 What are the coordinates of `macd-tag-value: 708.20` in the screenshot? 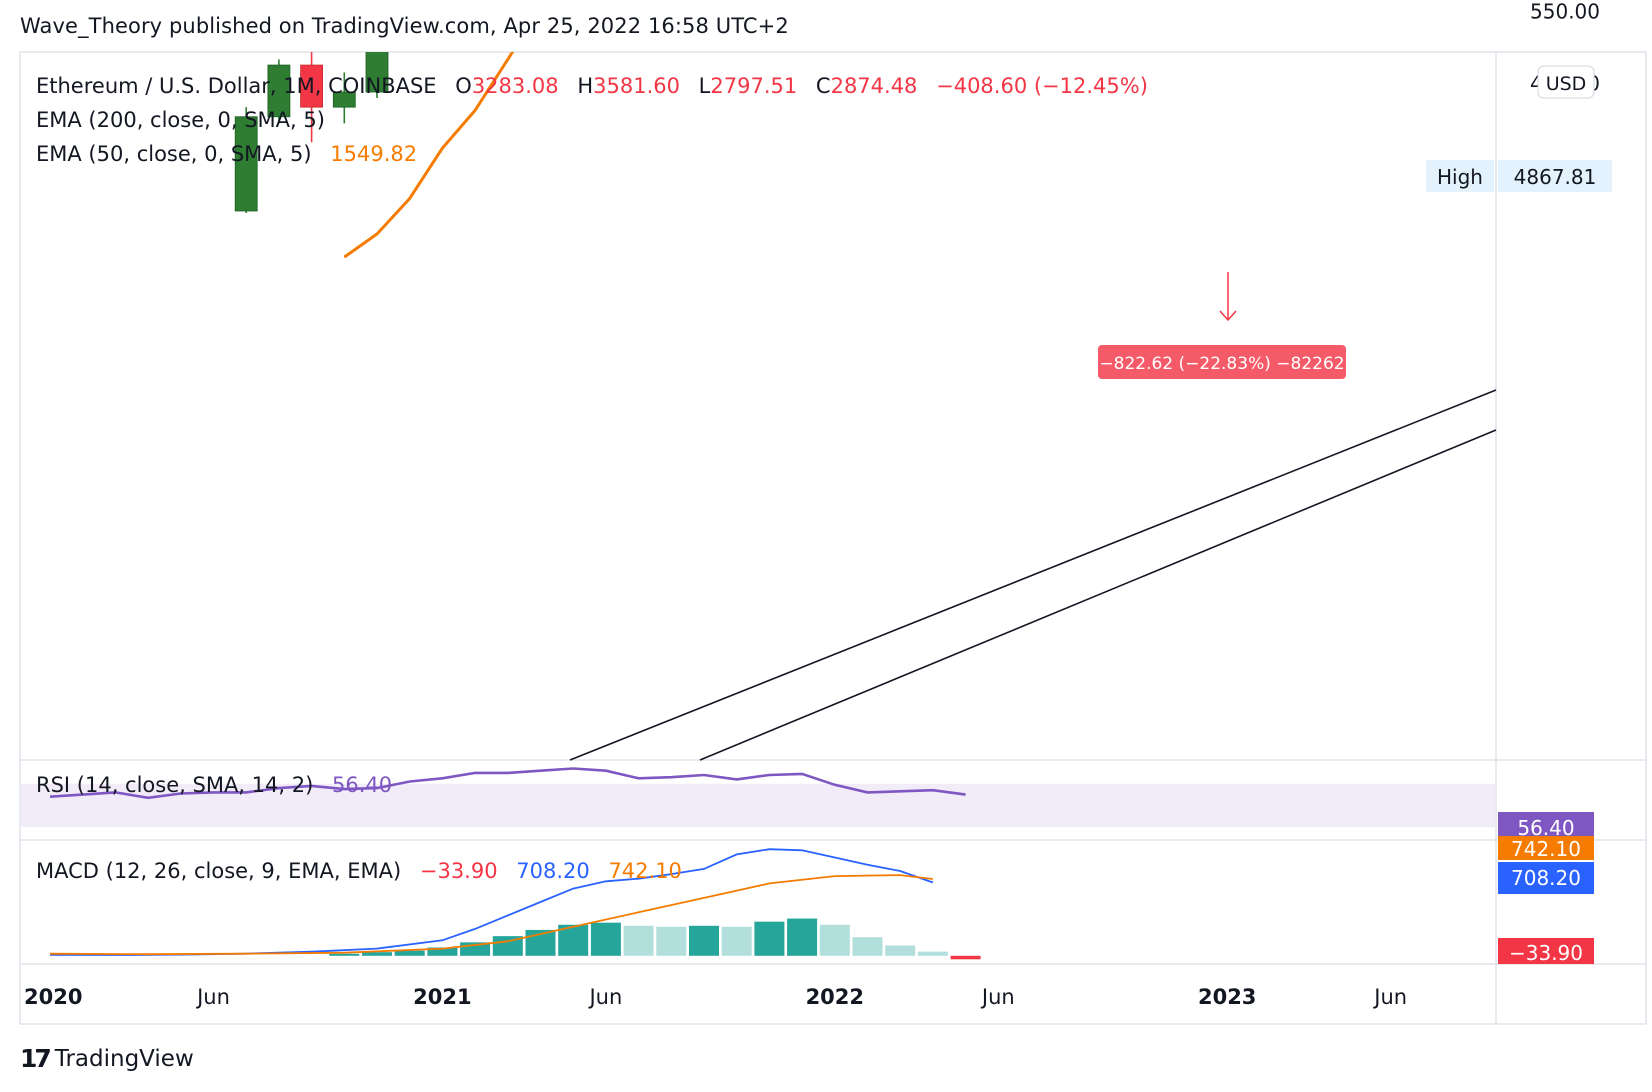 It's located at (1546, 878).